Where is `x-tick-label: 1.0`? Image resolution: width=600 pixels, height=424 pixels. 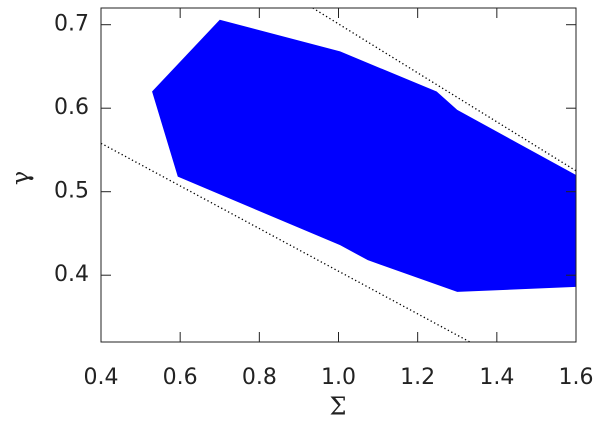 x-tick-label: 1.0 is located at coordinates (338, 377).